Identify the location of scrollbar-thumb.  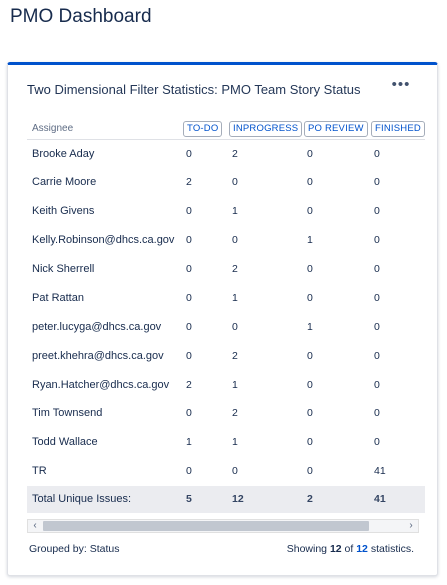
(206, 526).